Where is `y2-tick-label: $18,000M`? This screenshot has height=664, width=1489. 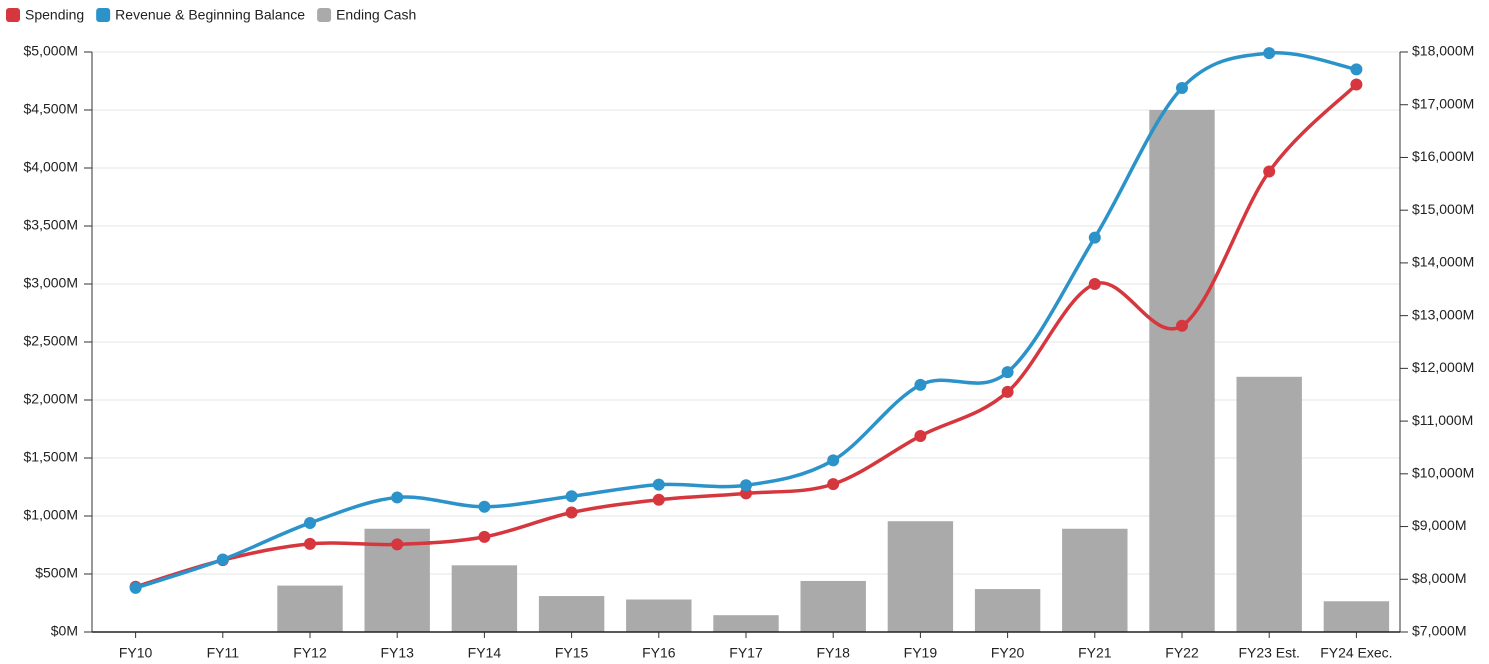 y2-tick-label: $18,000M is located at coordinates (1443, 51).